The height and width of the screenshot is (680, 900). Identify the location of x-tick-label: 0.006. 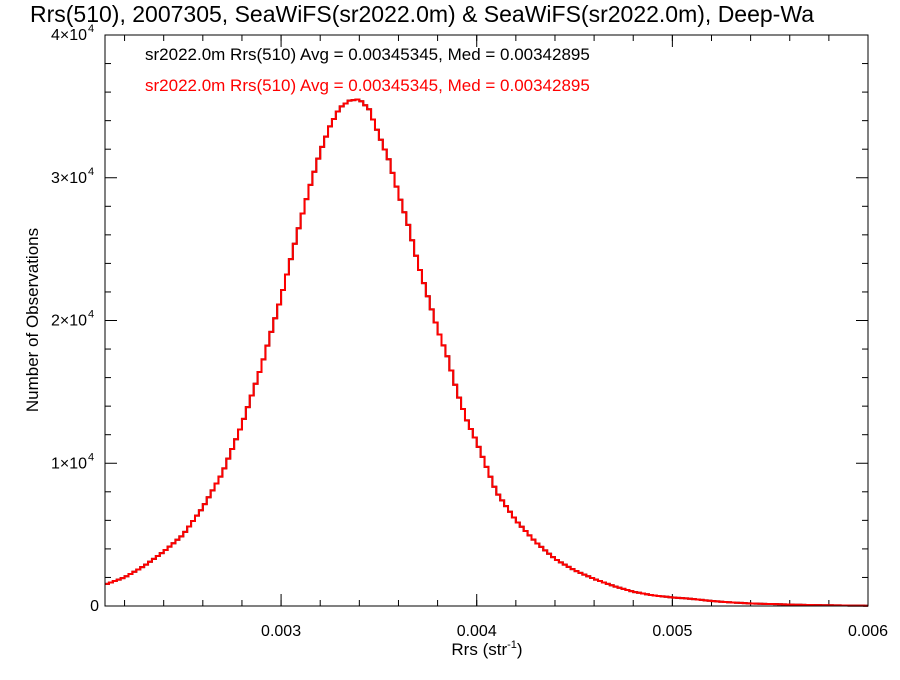
(868, 631).